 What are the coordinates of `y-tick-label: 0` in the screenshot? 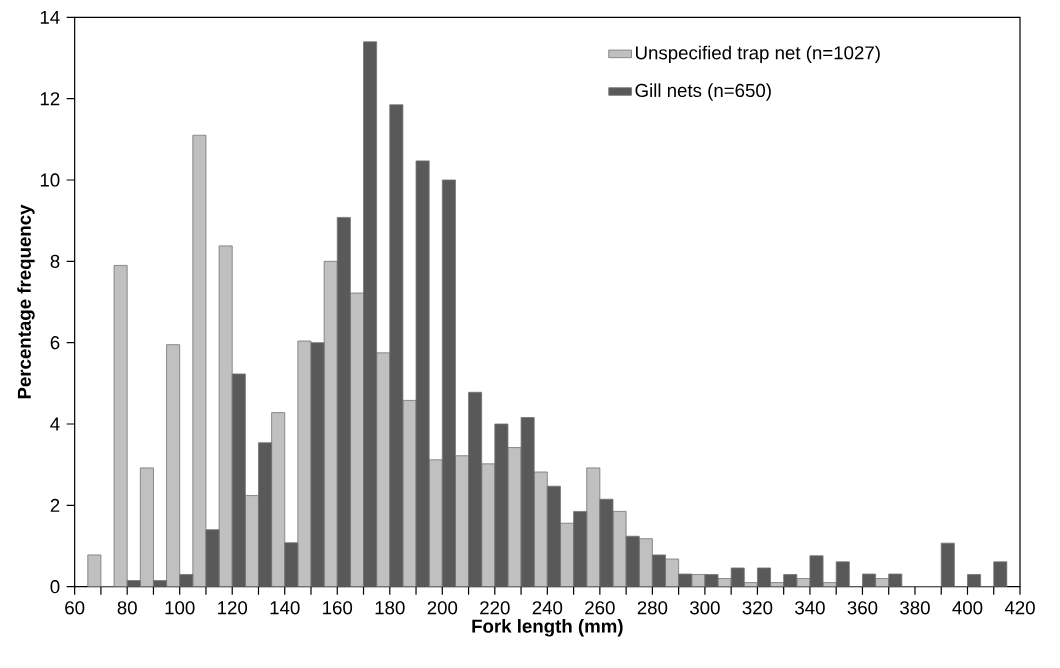 It's located at (55, 587).